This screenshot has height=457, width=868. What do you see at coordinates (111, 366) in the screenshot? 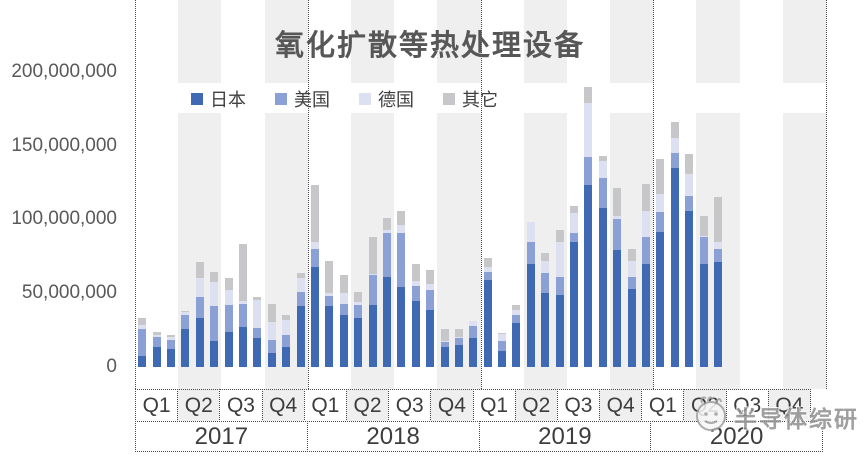
I see `y-axis-tick-label: 0` at bounding box center [111, 366].